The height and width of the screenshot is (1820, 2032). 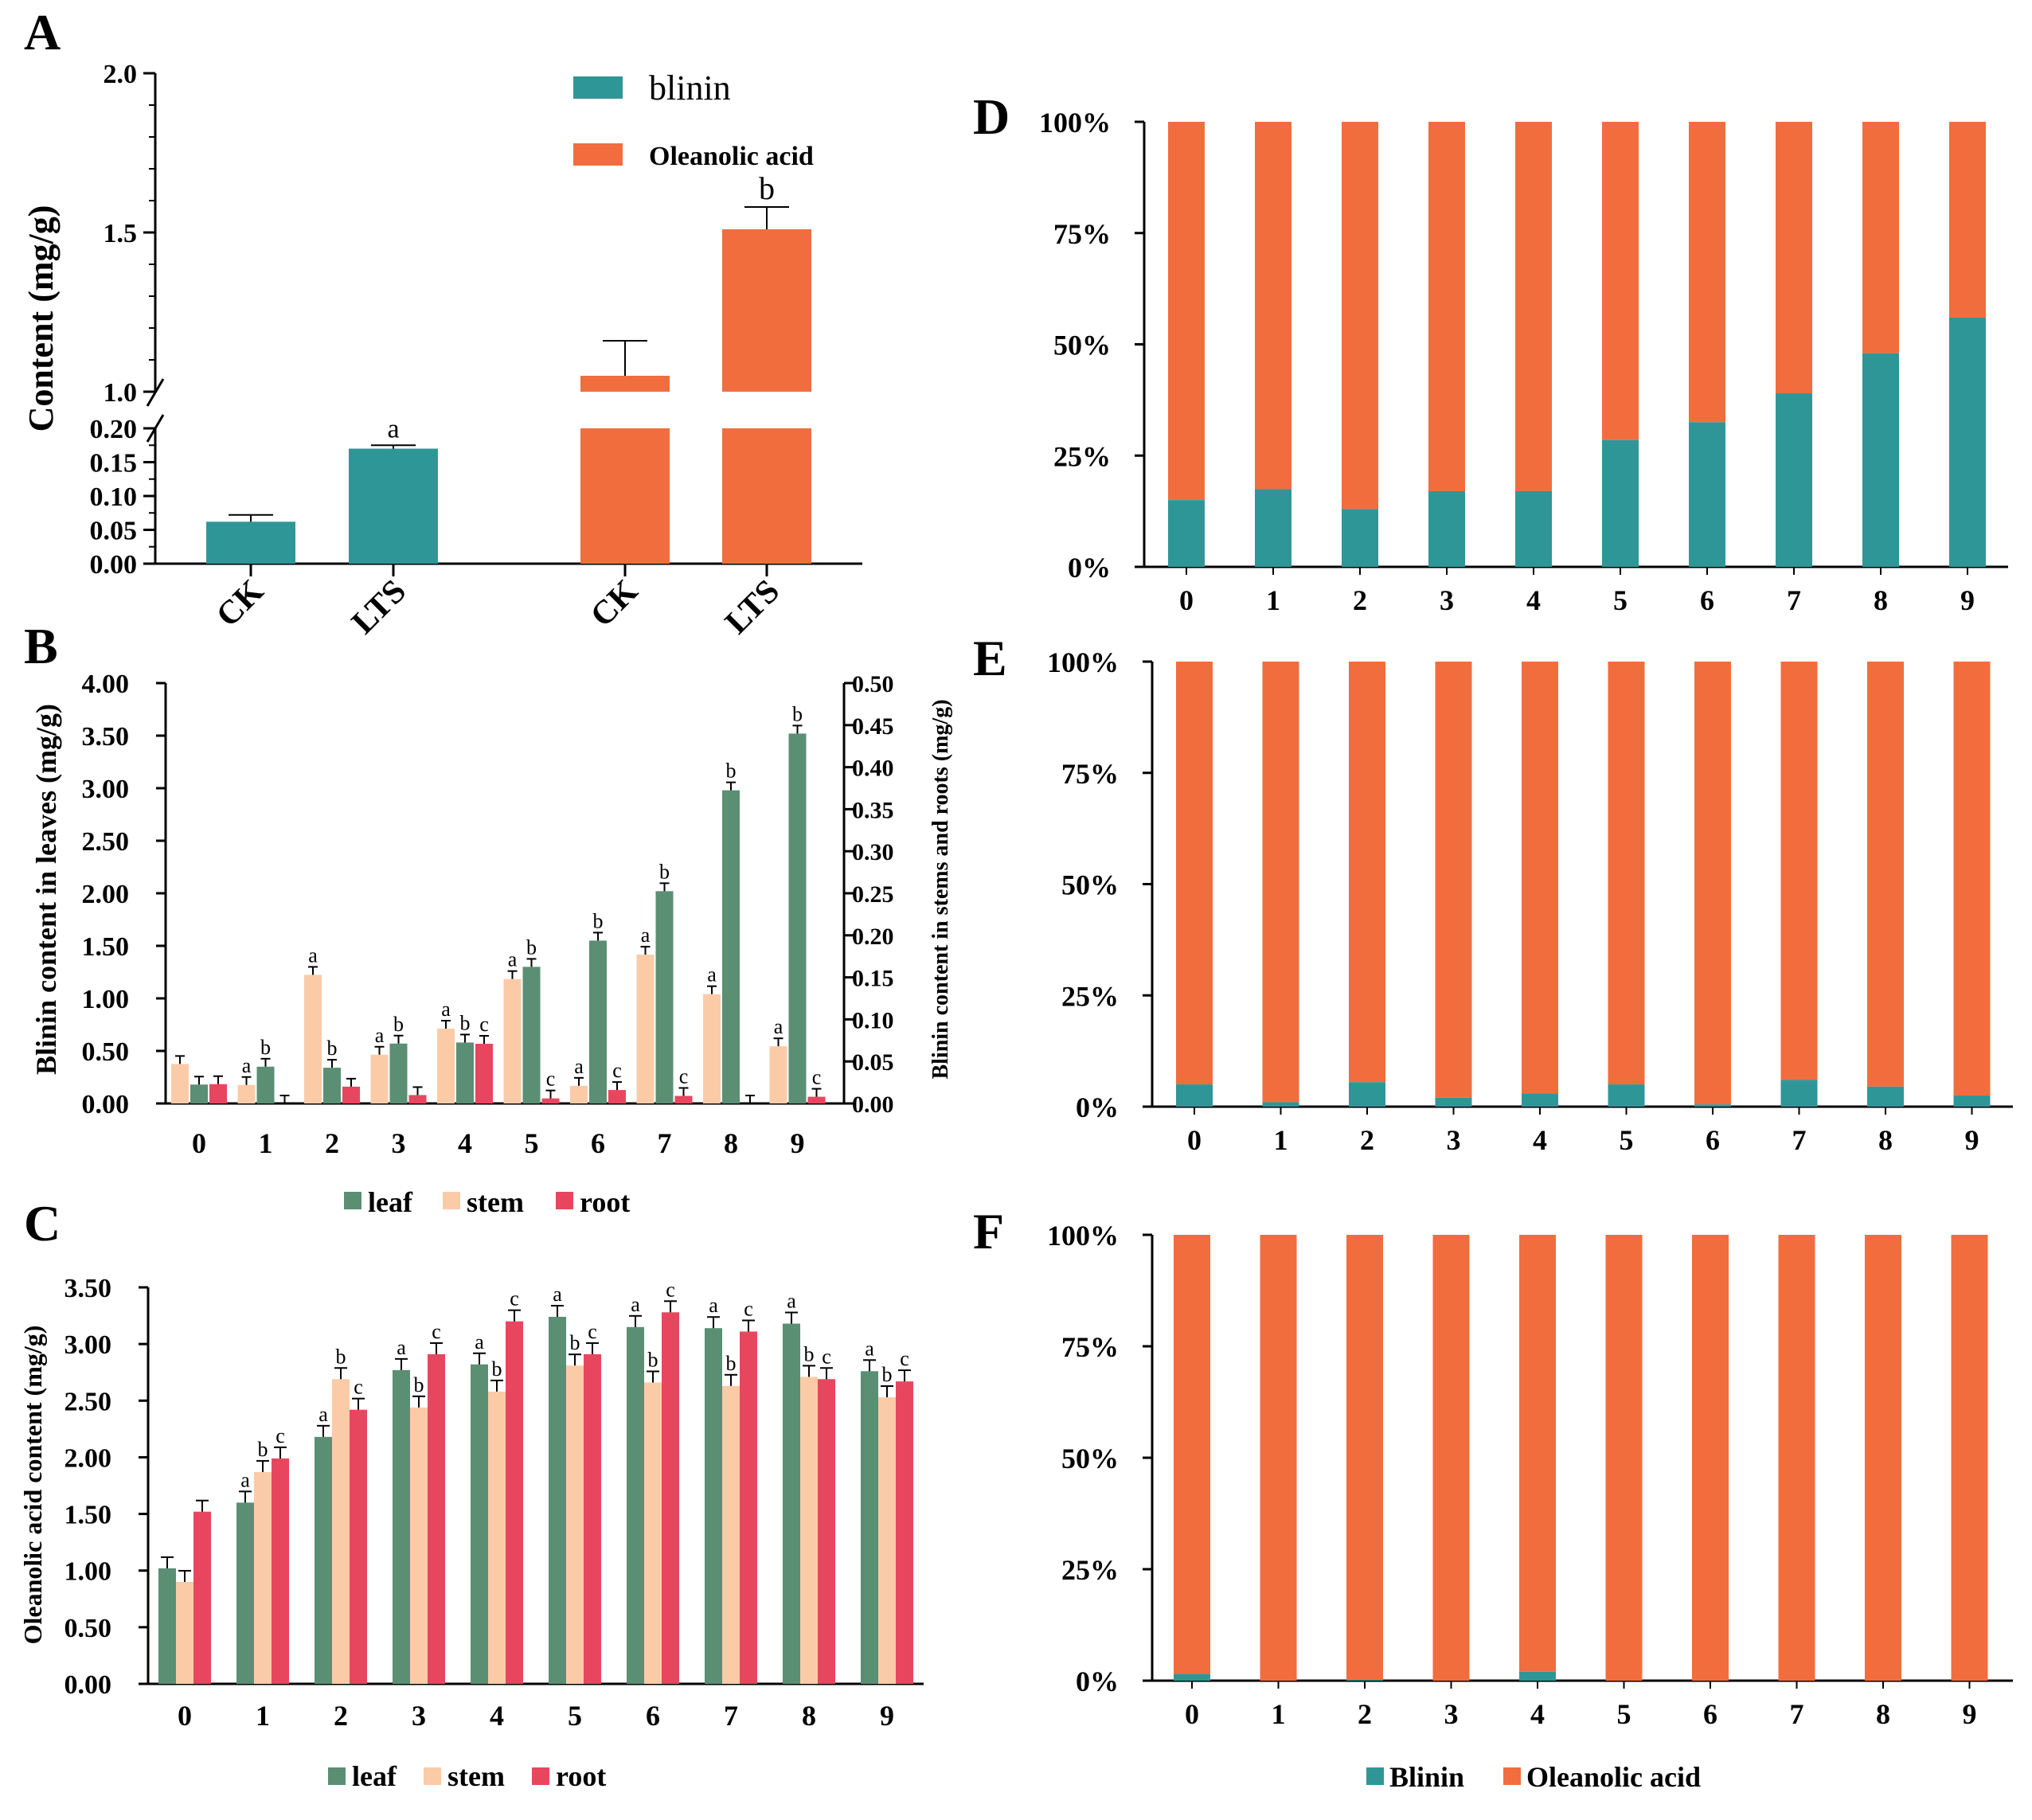 I want to click on x-category-label: 5, so click(x=1624, y=1714).